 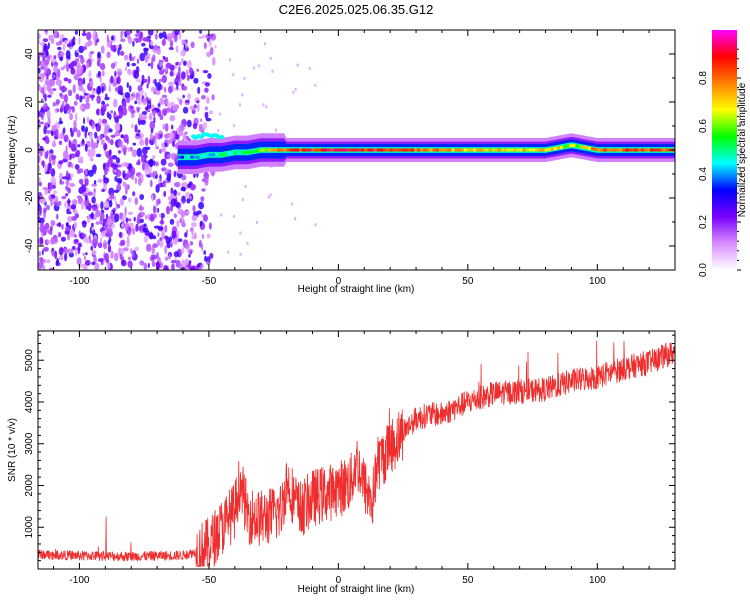 What do you see at coordinates (29, 150) in the screenshot?
I see `y-tick-label: 0` at bounding box center [29, 150].